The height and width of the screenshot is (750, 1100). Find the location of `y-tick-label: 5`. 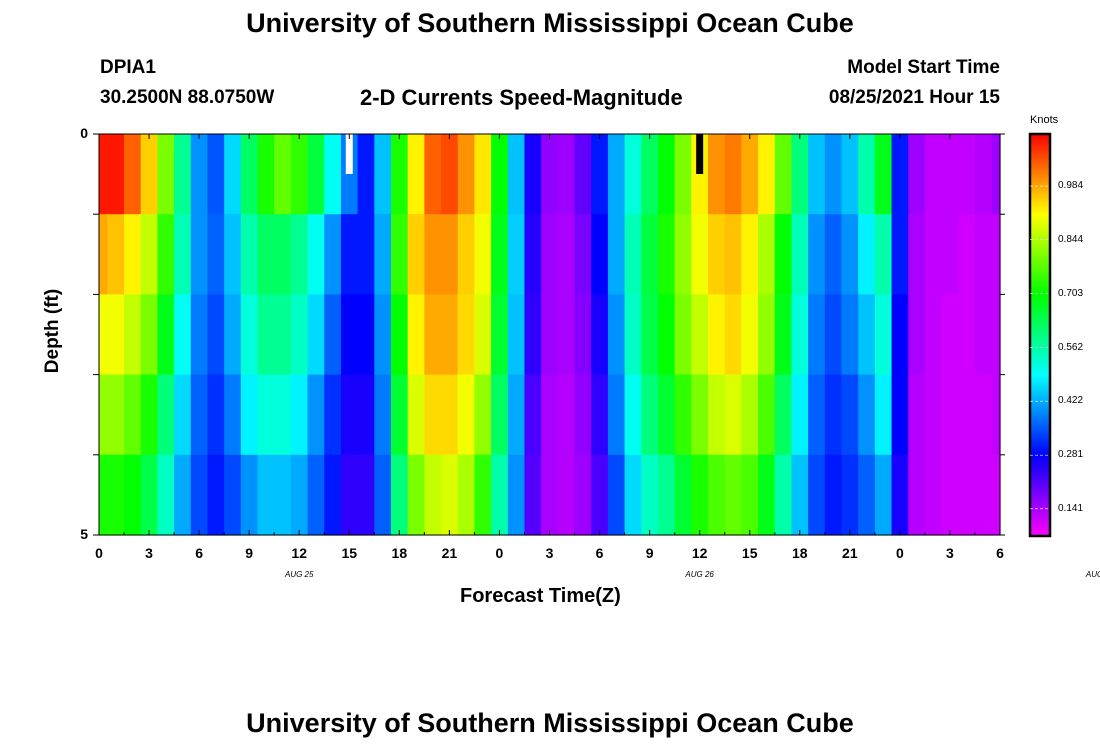

y-tick-label: 5 is located at coordinates (84, 534).